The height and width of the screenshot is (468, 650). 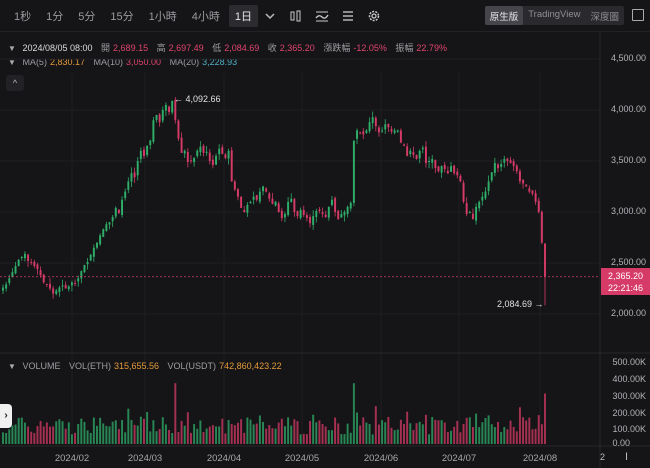 What do you see at coordinates (131, 48) in the screenshot?
I see `open-value: 2,689.15` at bounding box center [131, 48].